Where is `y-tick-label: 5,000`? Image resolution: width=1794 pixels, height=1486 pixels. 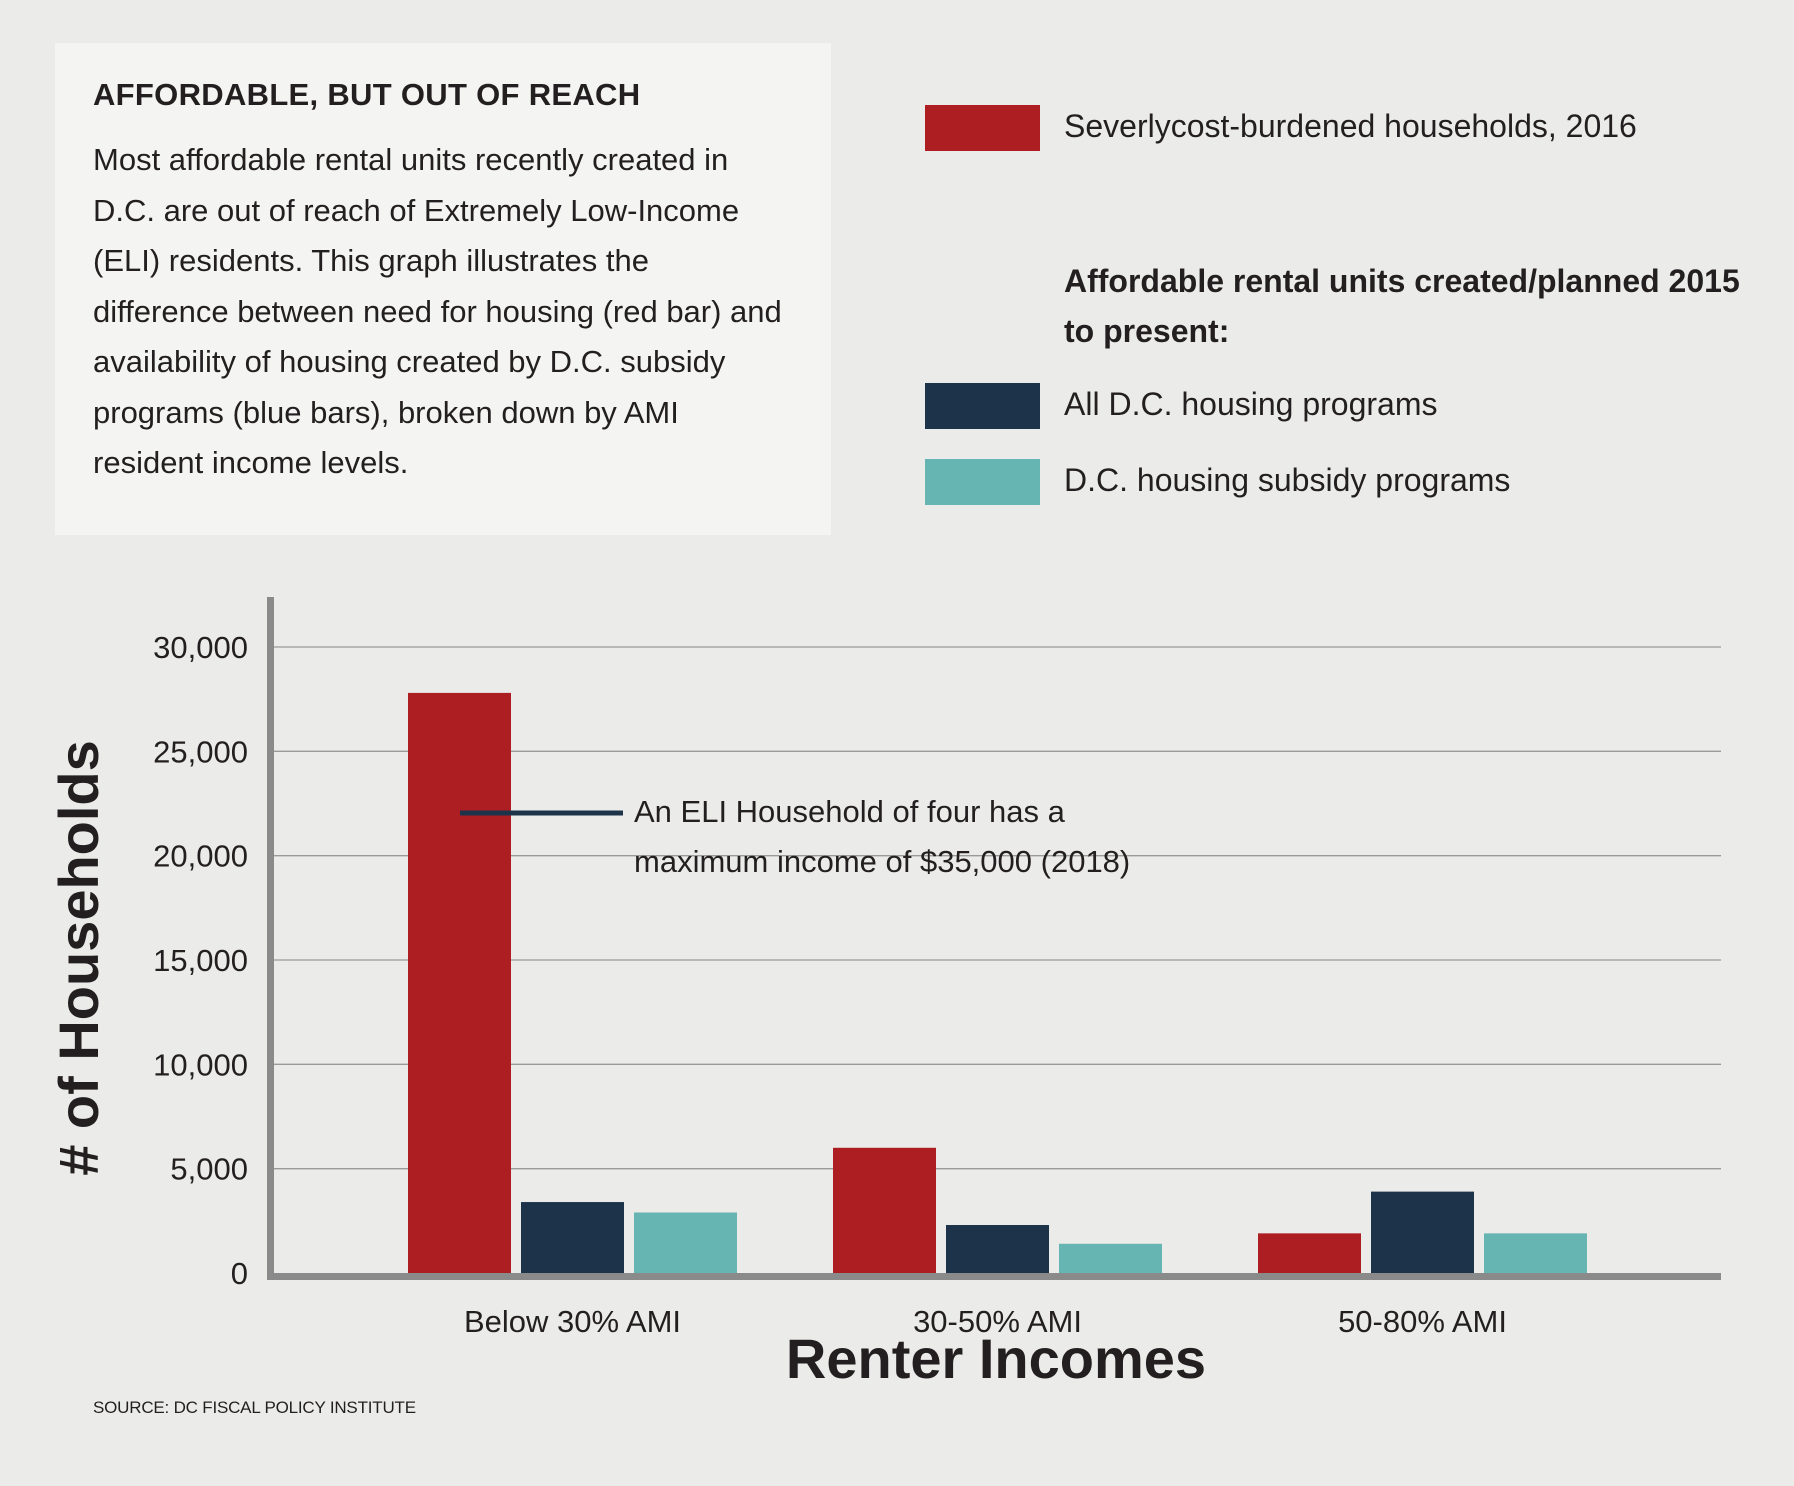
y-tick-label: 5,000 is located at coordinates (209, 1169).